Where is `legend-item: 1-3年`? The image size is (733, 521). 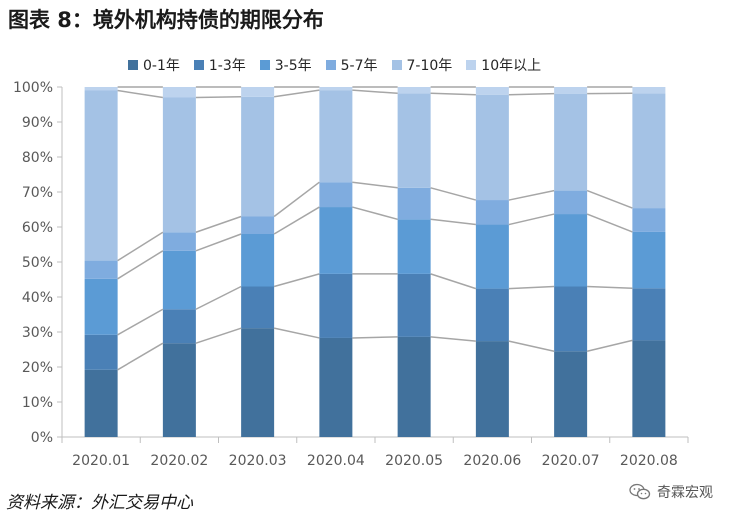
legend-item: 1-3年 is located at coordinates (219, 65).